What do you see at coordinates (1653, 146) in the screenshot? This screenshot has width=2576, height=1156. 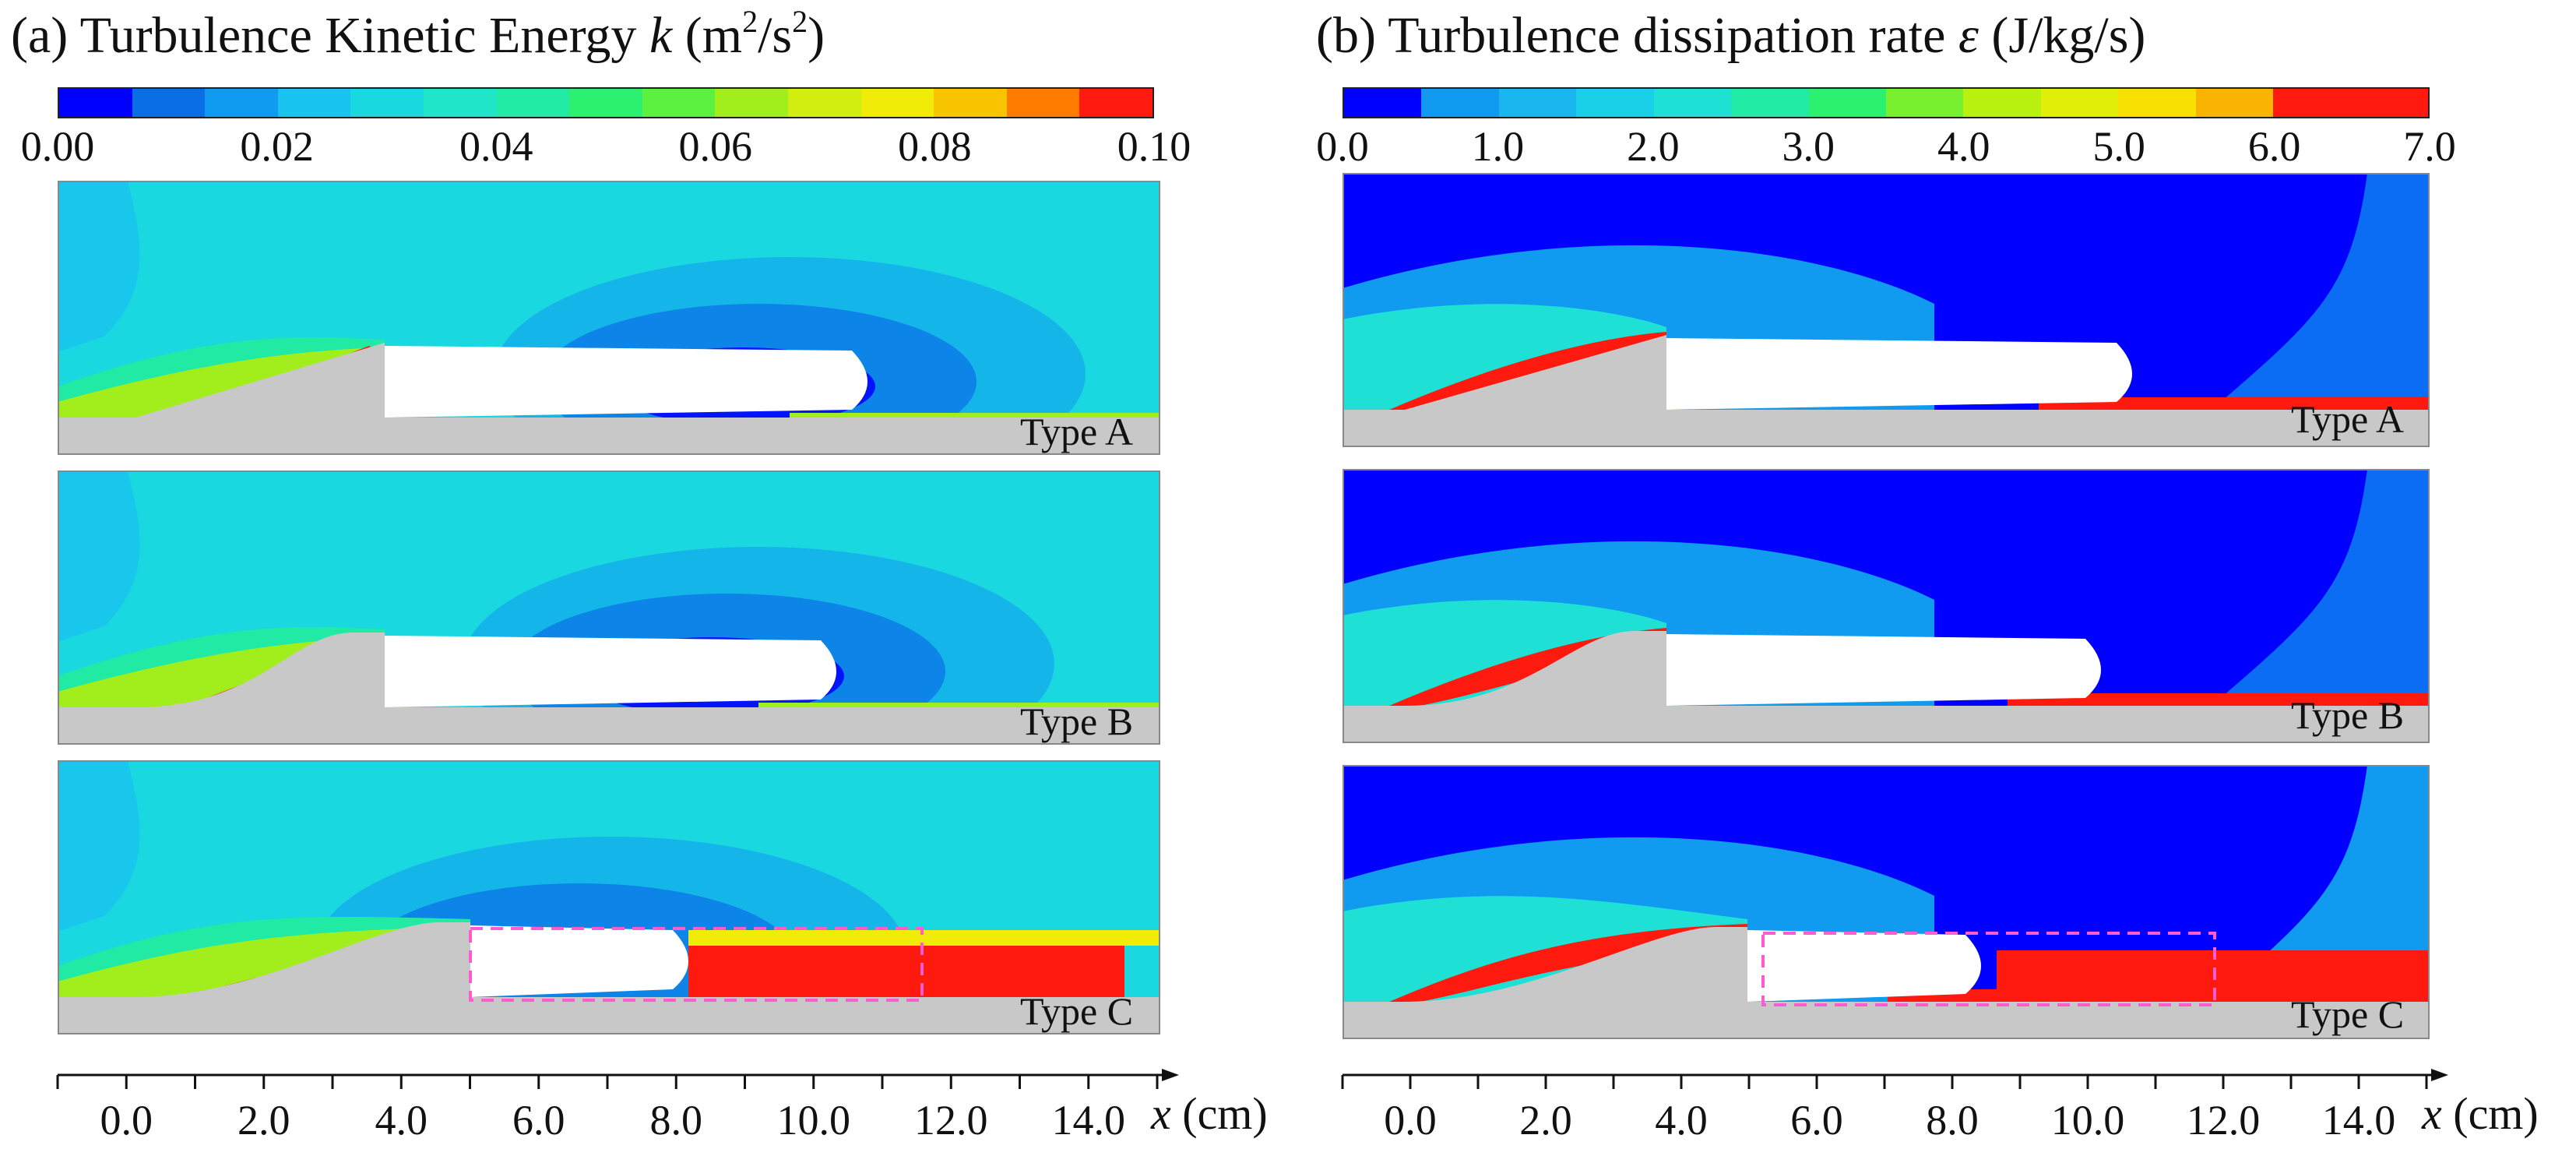 I see `panel-b-colorbar-tick-label: 2.0` at bounding box center [1653, 146].